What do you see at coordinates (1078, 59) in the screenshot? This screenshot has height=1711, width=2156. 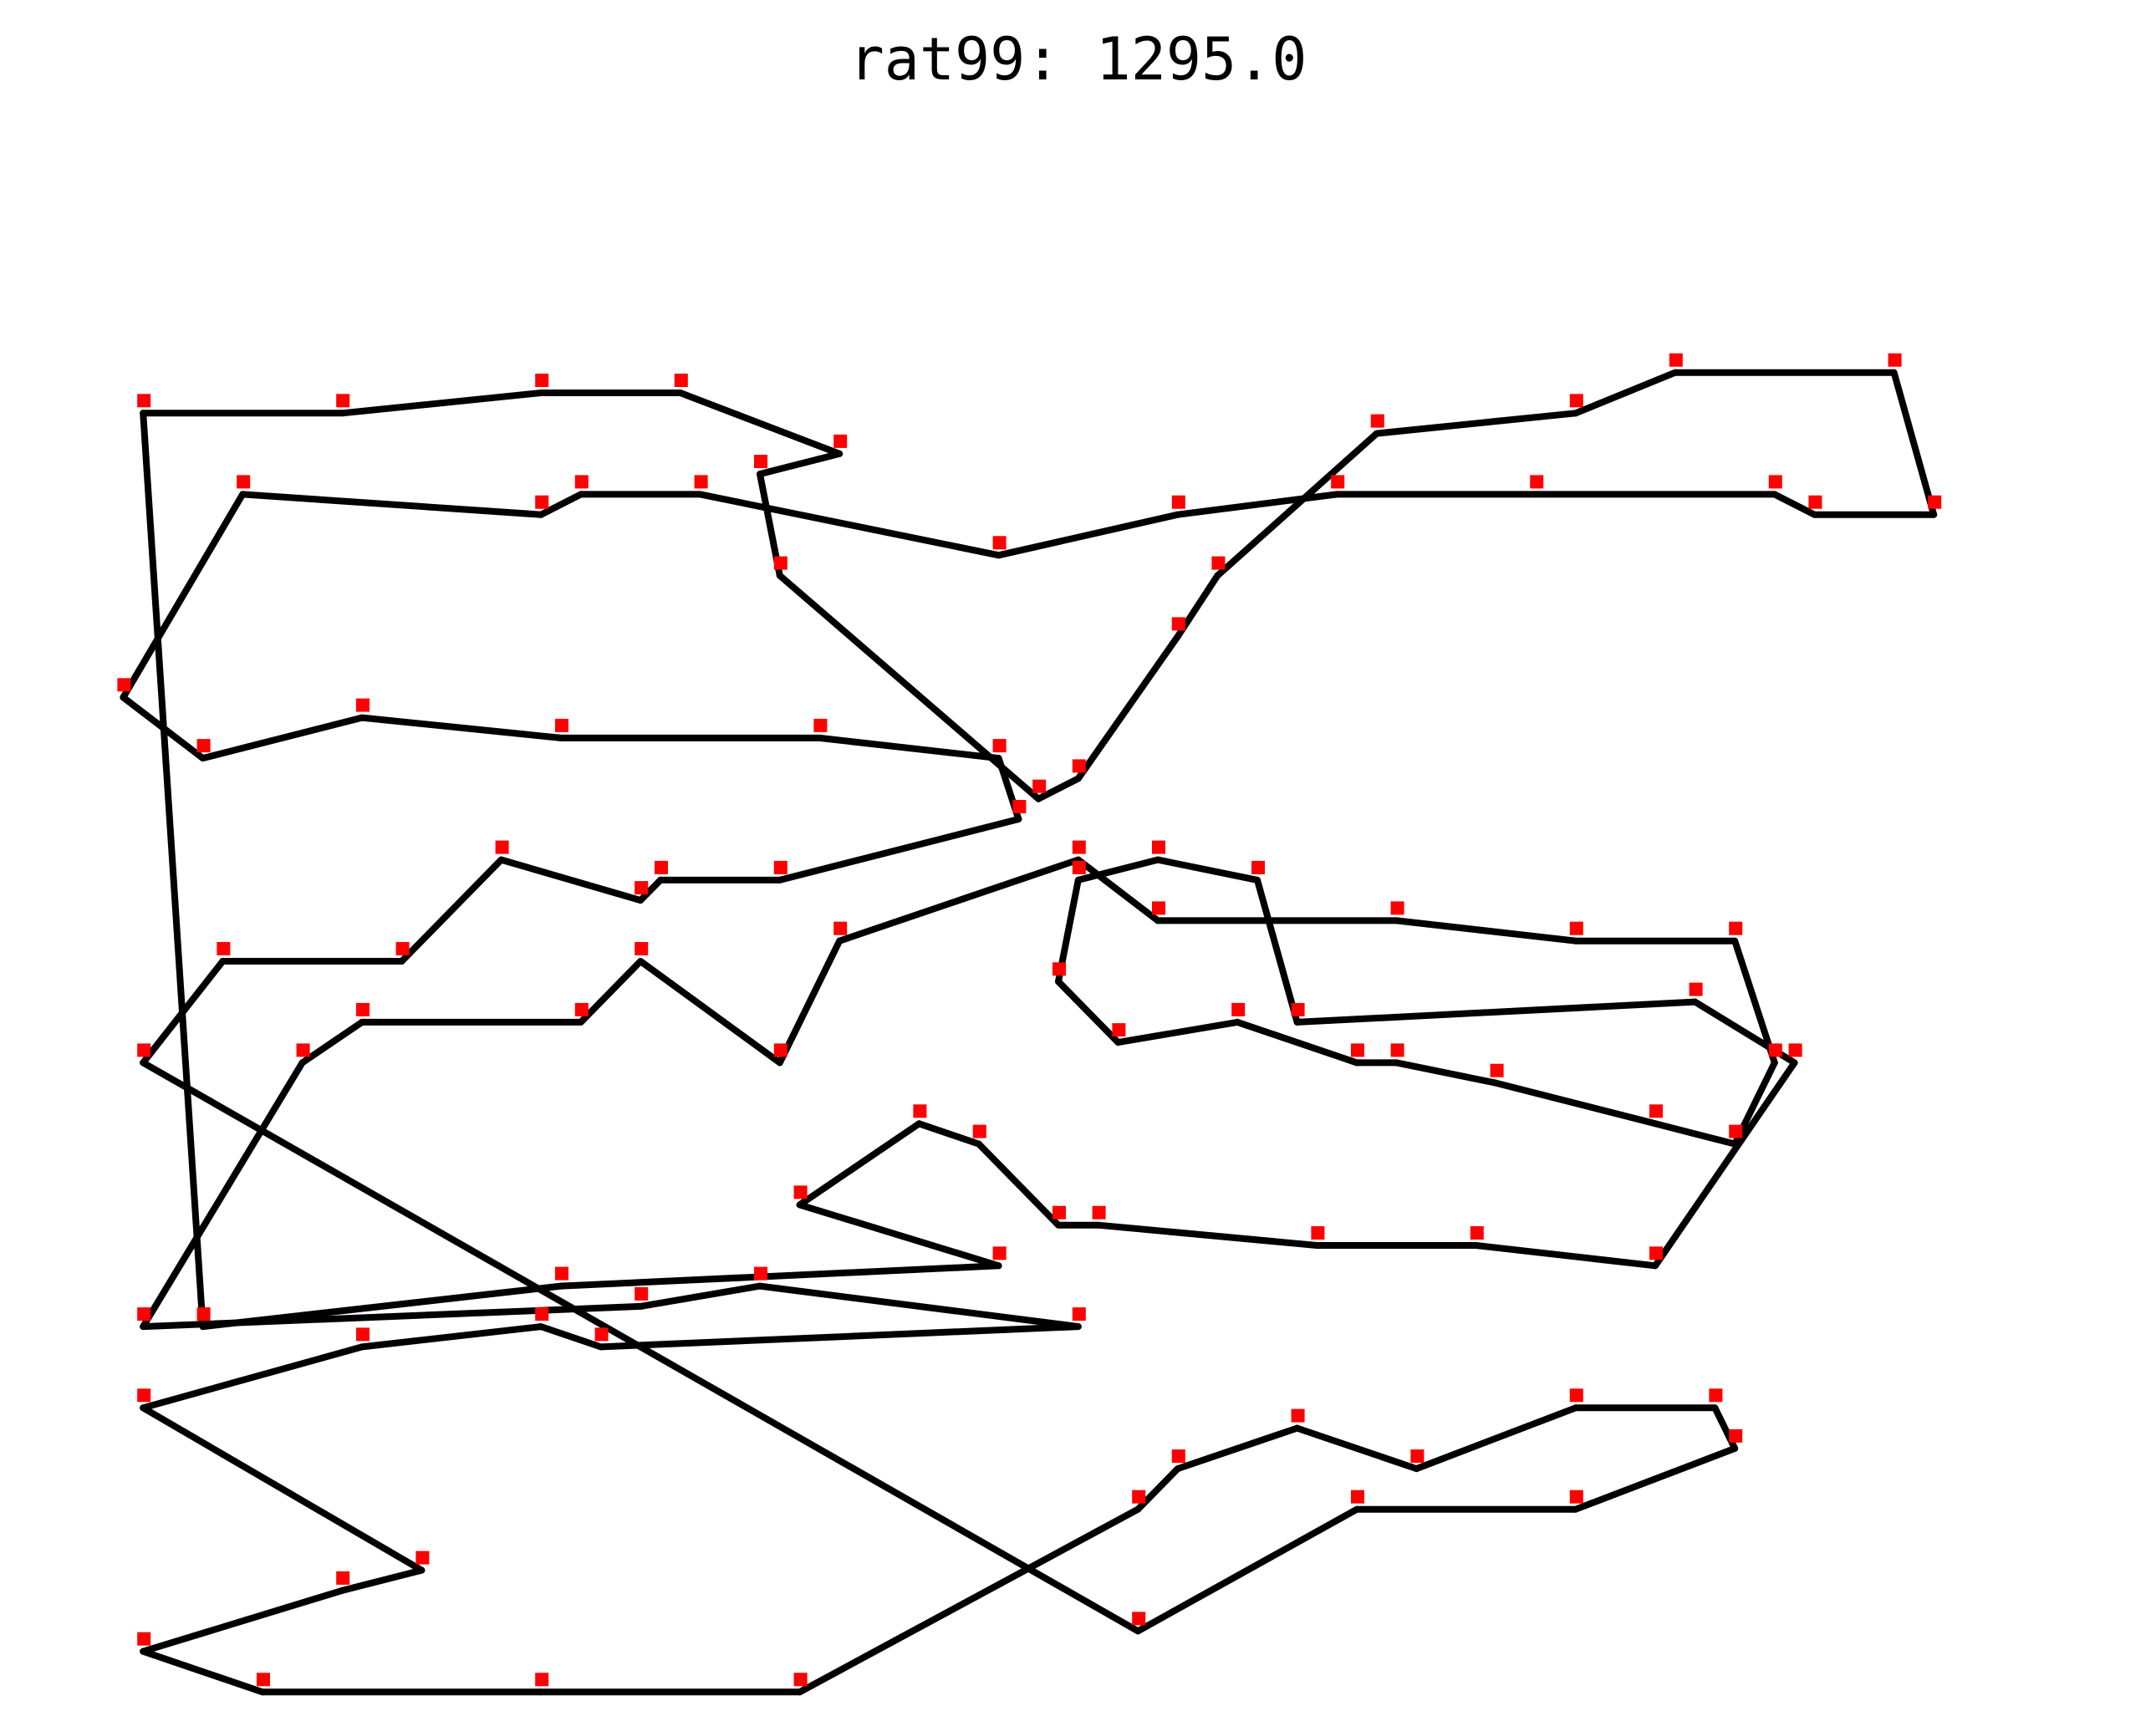 I see `chart-title: rat99: 1295.0` at bounding box center [1078, 59].